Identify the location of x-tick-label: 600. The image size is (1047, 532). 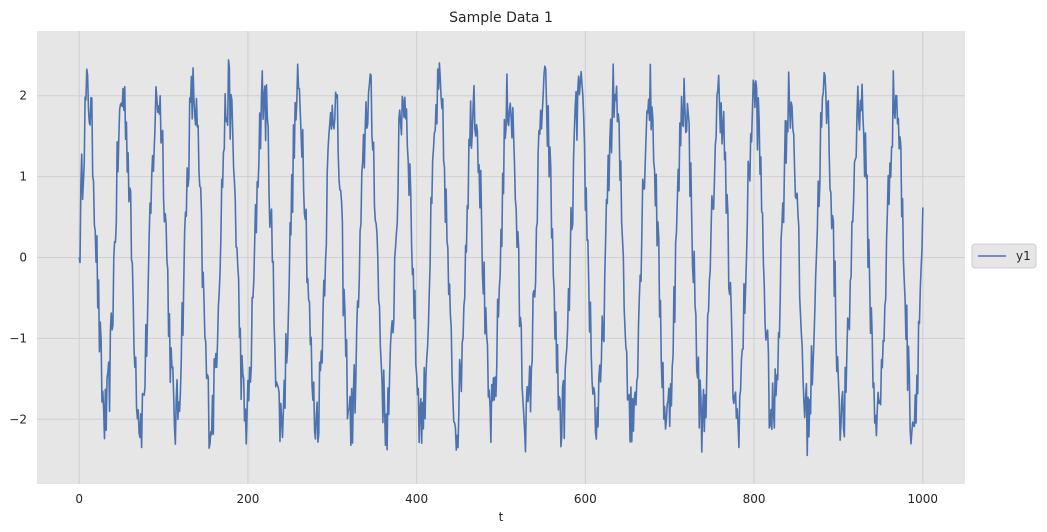
(585, 499).